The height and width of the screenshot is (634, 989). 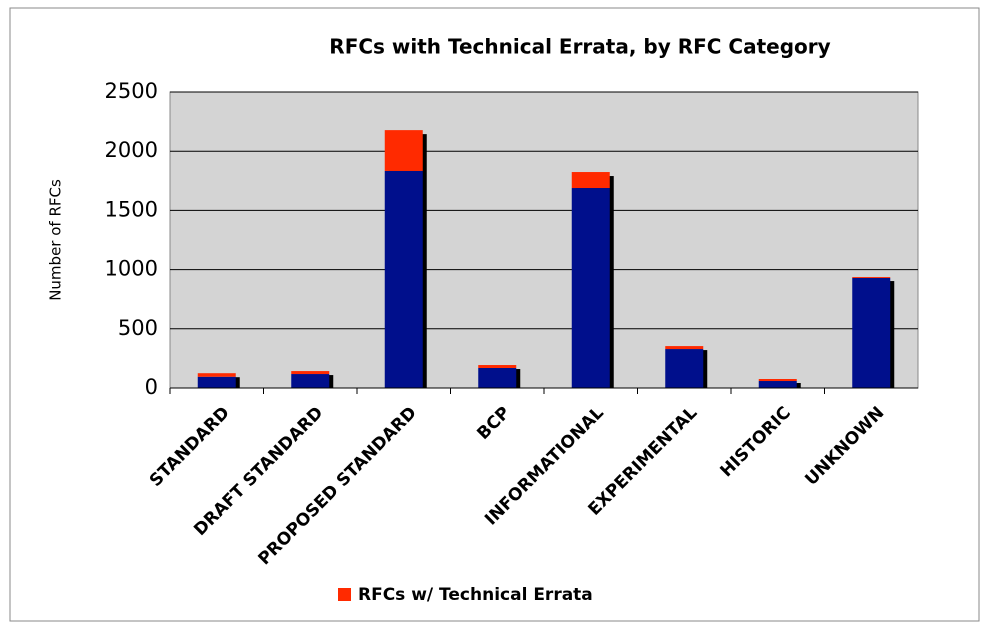 I want to click on y-tick-label: 1000, so click(x=131, y=269).